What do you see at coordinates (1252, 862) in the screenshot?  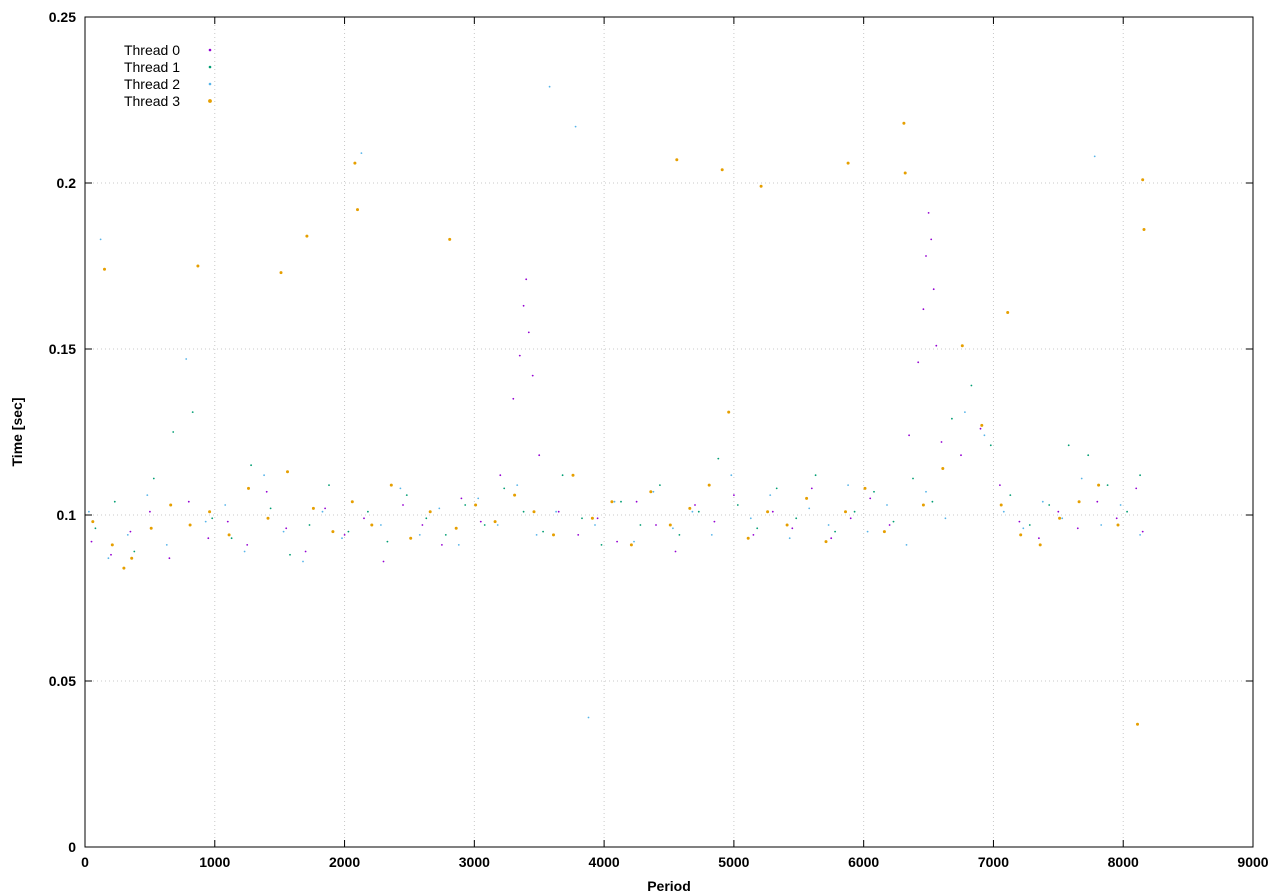 I see `x-tick-label: 9000` at bounding box center [1252, 862].